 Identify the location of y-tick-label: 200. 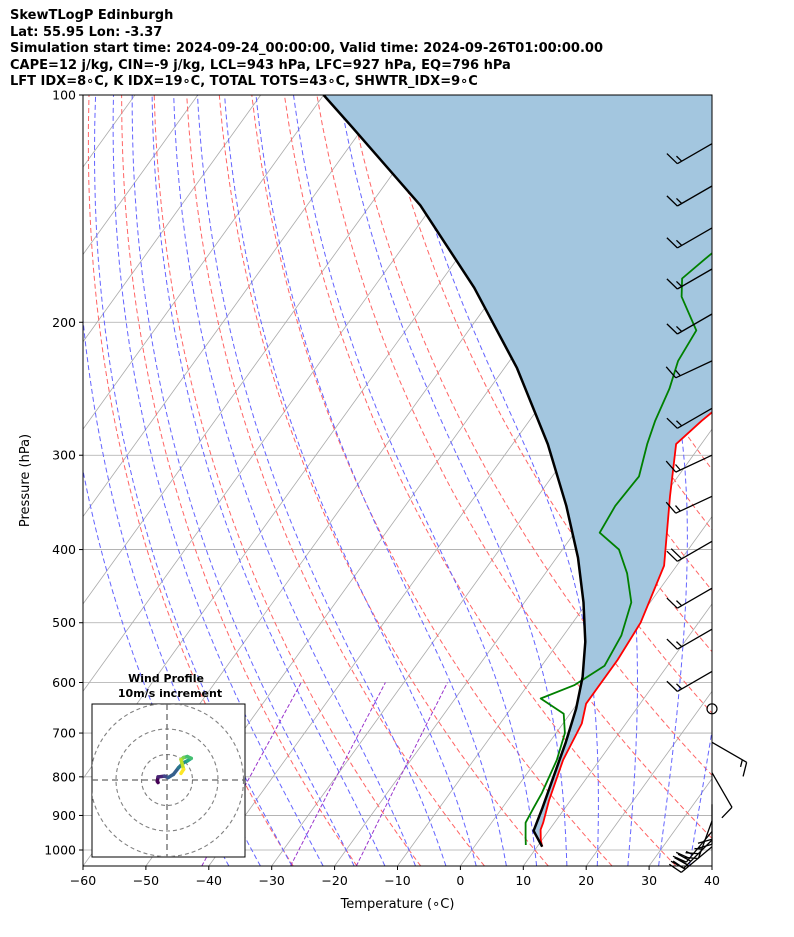
(64, 322).